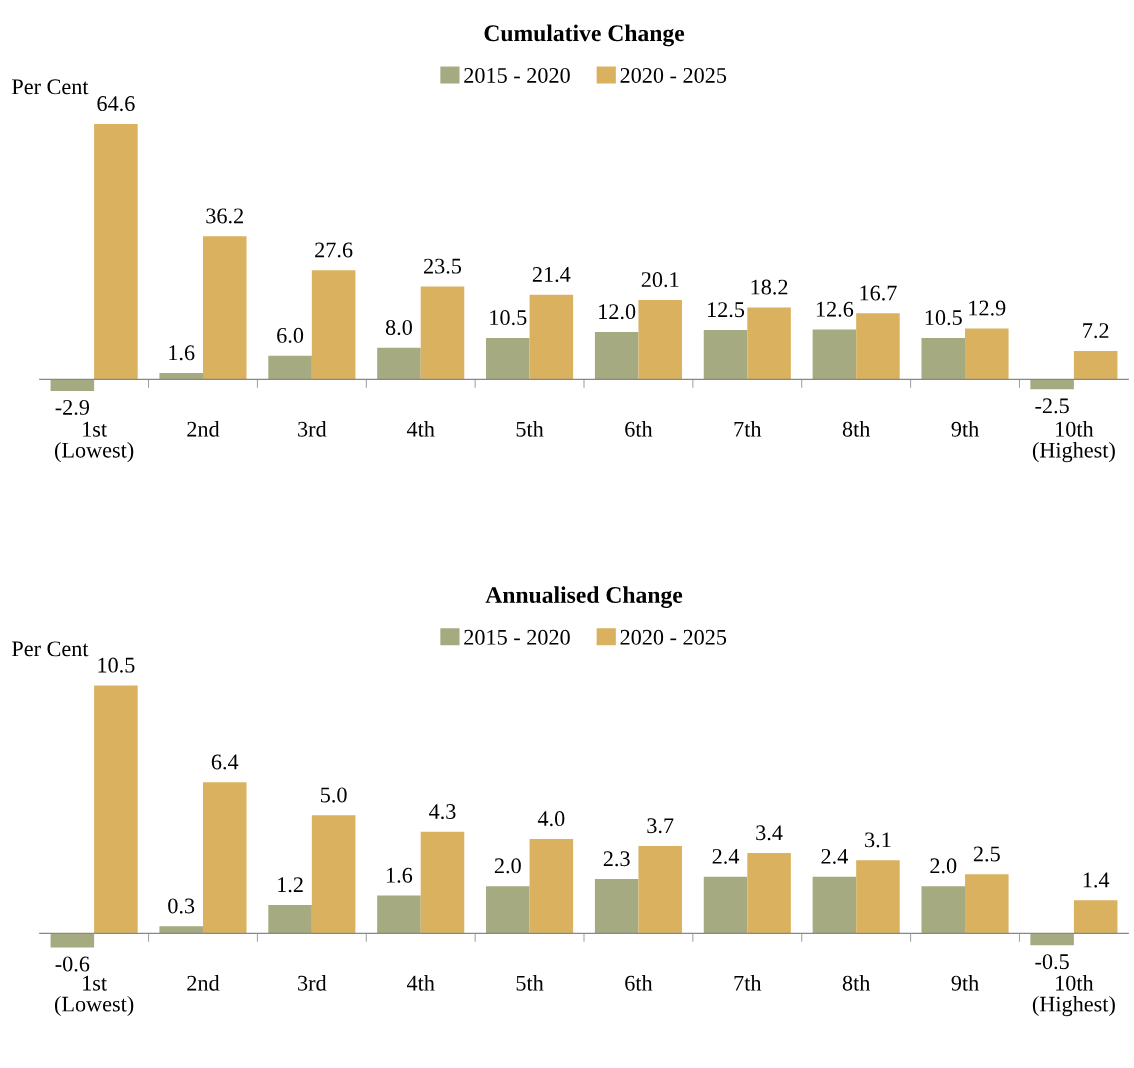 The width and height of the screenshot is (1134, 1068). Describe the element at coordinates (769, 833) in the screenshot. I see `data-label: 3.4` at that location.